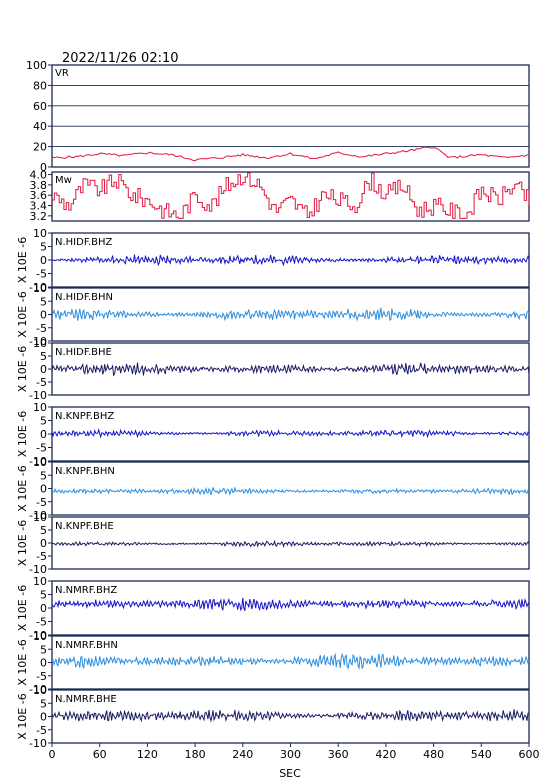 This screenshot has width=554, height=781. I want to click on x-tick-label: 60, so click(100, 754).